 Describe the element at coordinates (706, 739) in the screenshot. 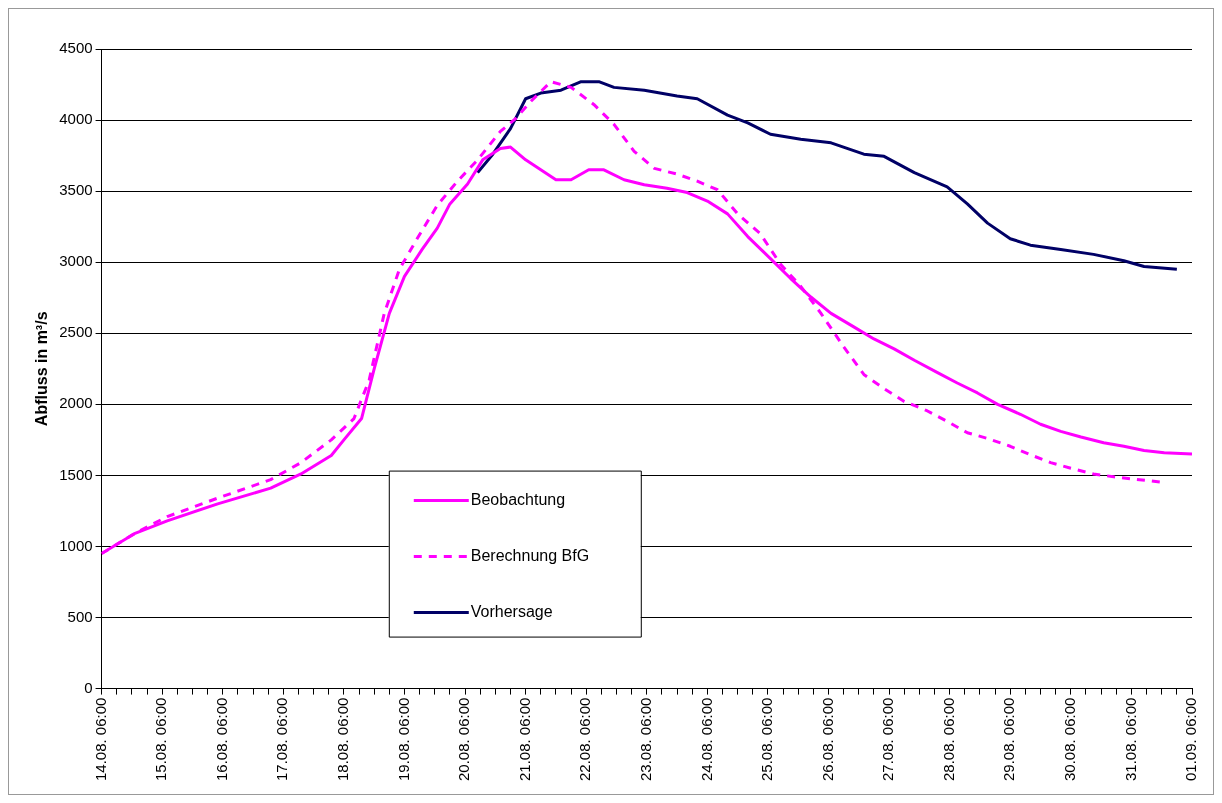

I see `x-tick-label: 24.08. 06:00` at that location.